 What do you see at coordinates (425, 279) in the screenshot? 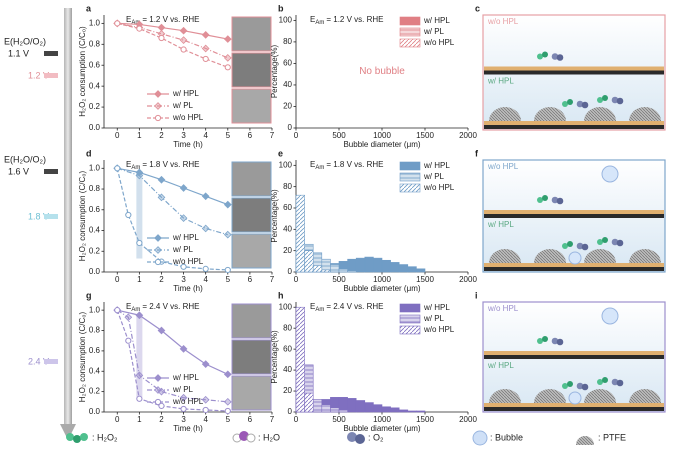
I see `x-tick-label: 1500` at bounding box center [425, 279].